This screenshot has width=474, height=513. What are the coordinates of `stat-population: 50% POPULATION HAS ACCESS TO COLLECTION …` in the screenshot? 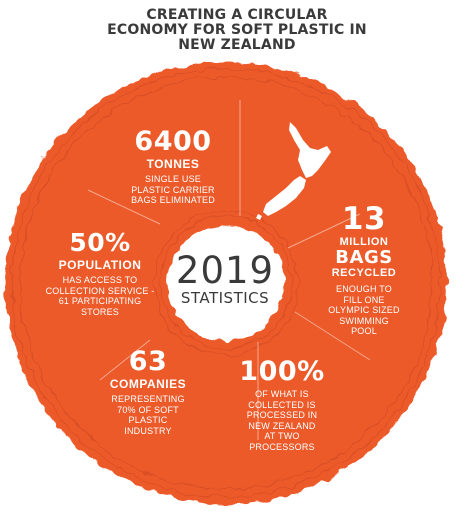 It's located at (100, 273).